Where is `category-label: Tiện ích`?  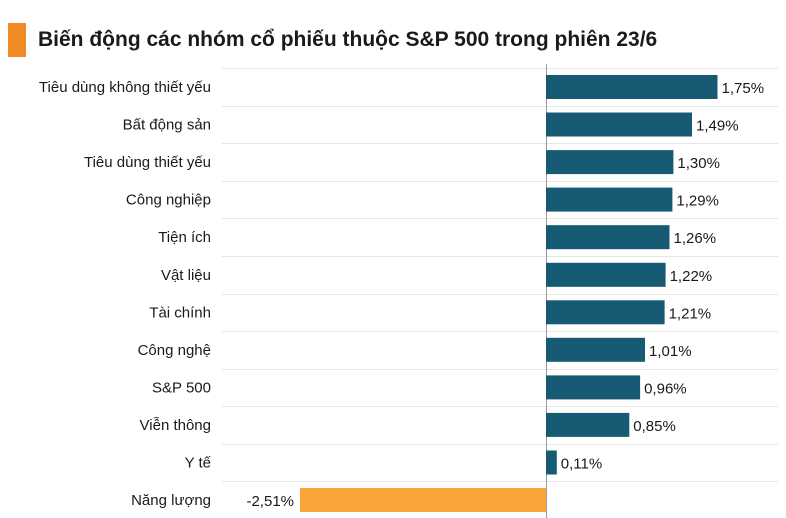 category-label: Tiện ích is located at coordinates (184, 237).